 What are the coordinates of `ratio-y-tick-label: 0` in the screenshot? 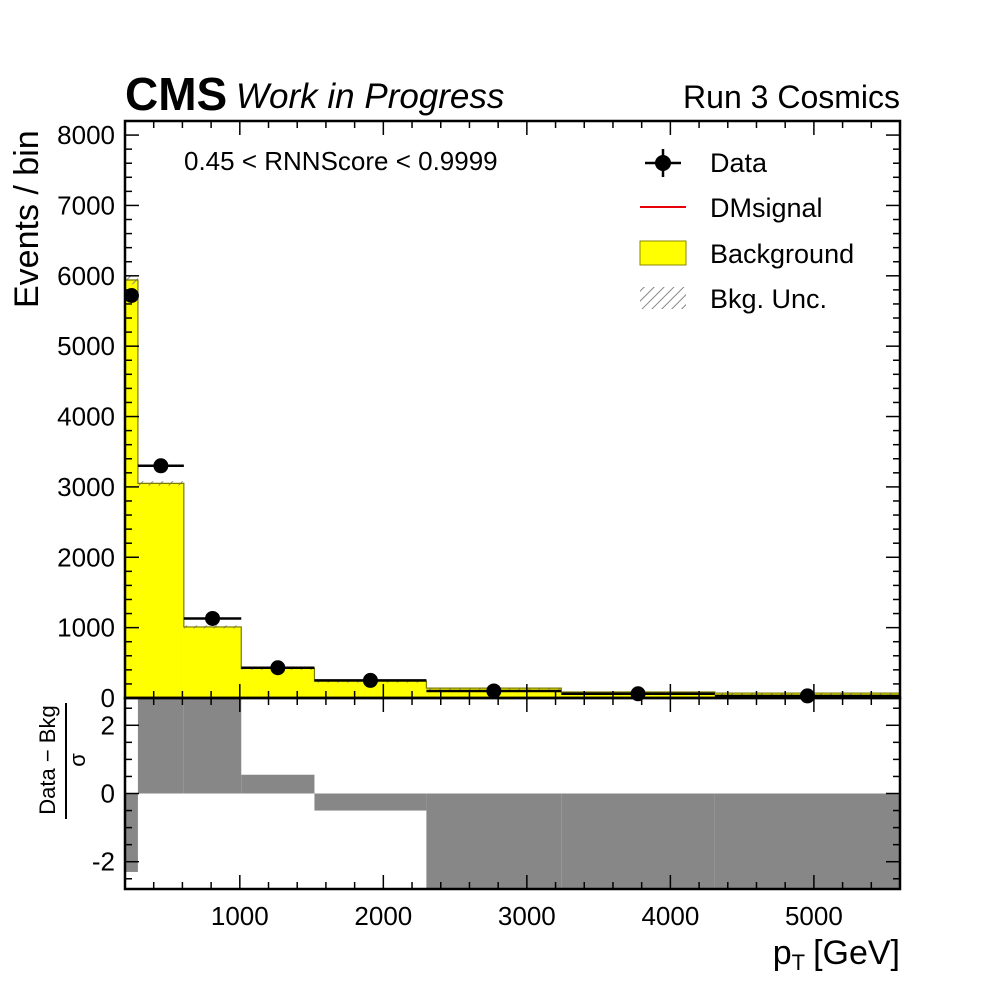 It's located at (108, 794).